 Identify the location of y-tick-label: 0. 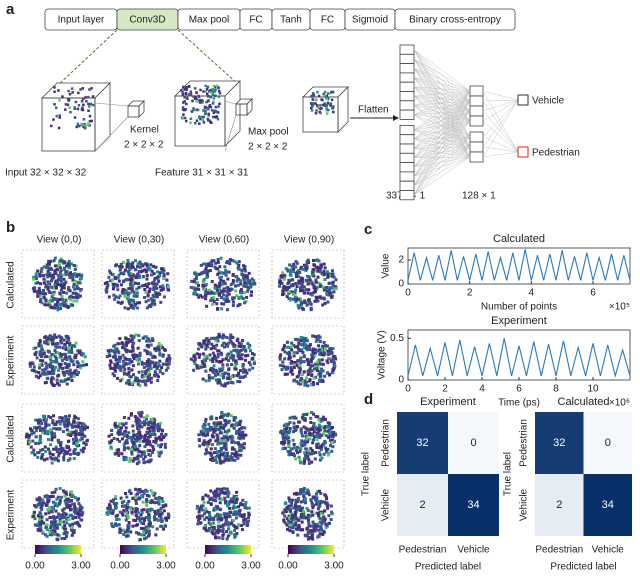
(401, 380).